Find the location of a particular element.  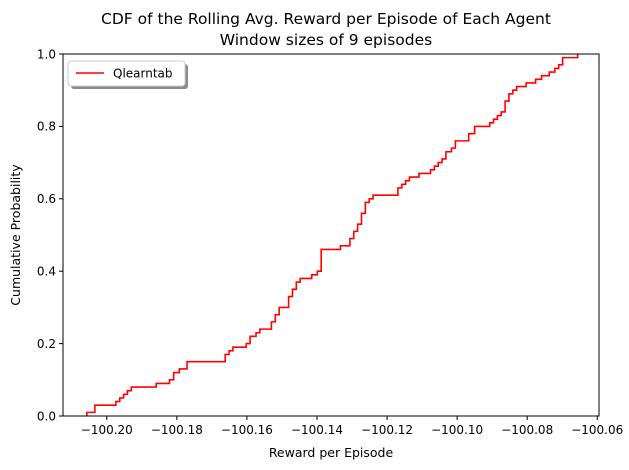

x-tick-label: −100.14 is located at coordinates (317, 430).